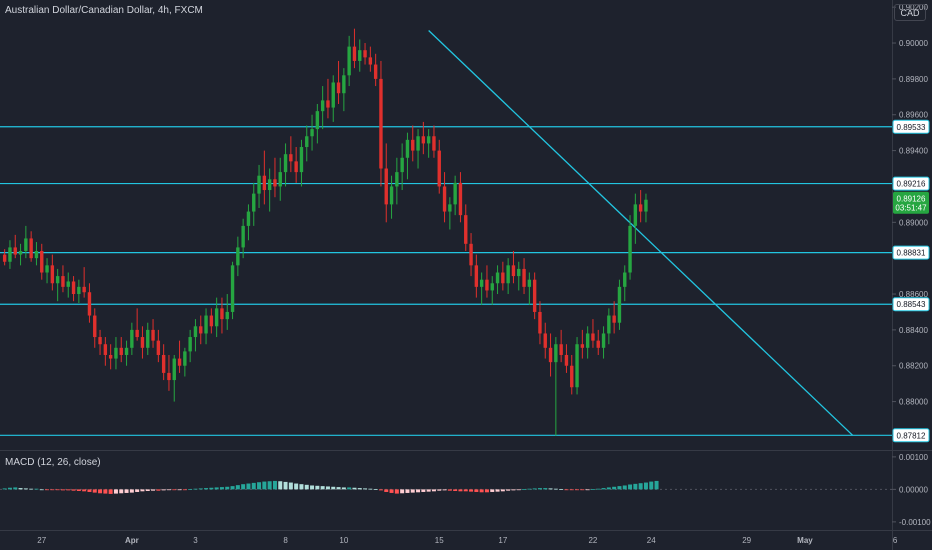  Describe the element at coordinates (910, 12) in the screenshot. I see `currency-button: CAD` at that location.